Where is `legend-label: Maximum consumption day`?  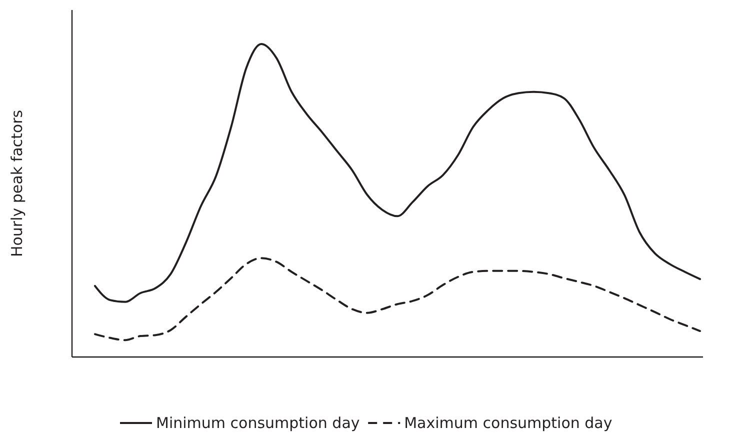
legend-label: Maximum consumption day is located at coordinates (508, 423).